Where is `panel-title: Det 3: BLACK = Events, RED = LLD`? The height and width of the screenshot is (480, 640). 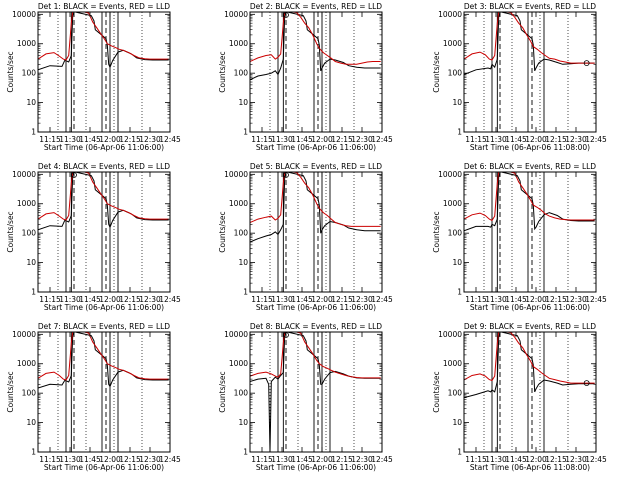
panel-title: Det 3: BLACK = Events, RED = LLD is located at coordinates (530, 6).